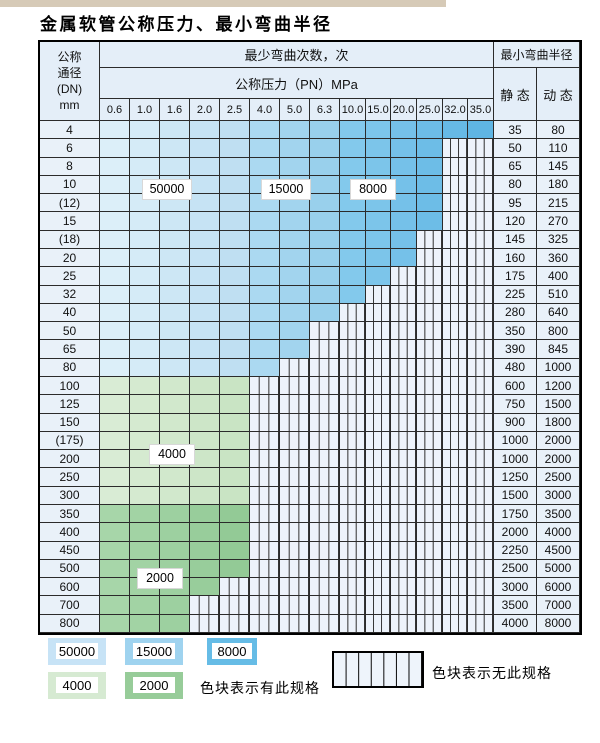  I want to click on dn-header-label: 公称 通径 (DN) mm, so click(69, 81).